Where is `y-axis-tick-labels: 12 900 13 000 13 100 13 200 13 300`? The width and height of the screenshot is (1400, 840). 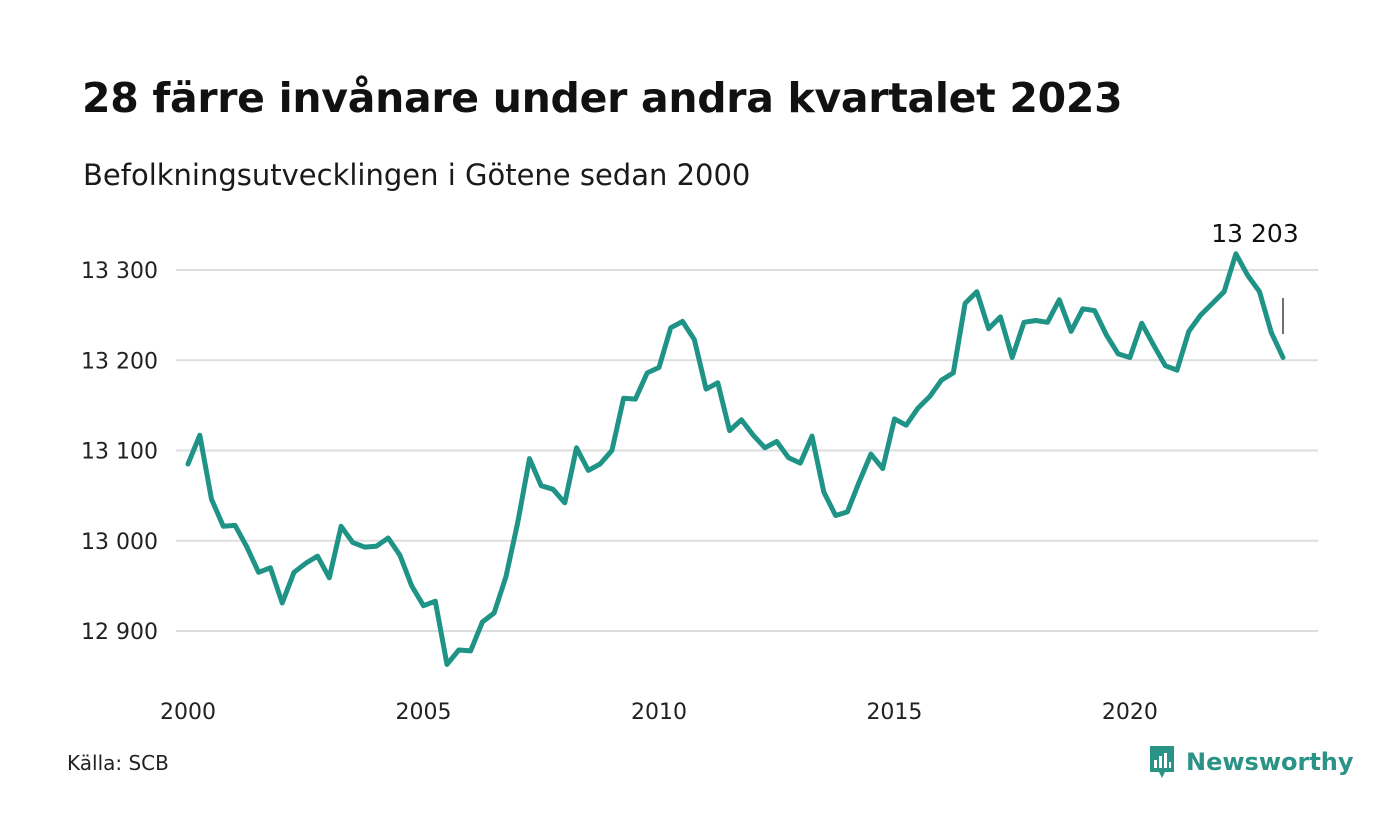
y-axis-tick-labels: 12 900 13 000 13 100 13 200 13 300 is located at coordinates (119, 452).